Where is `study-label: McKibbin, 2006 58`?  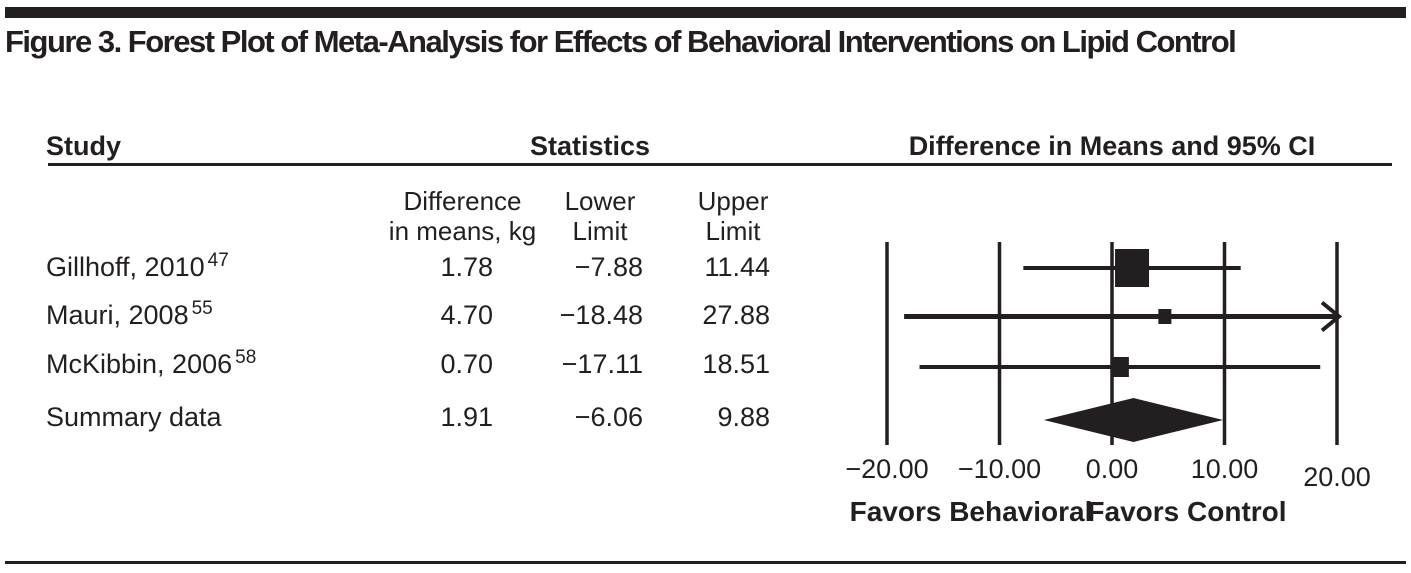
study-label: McKibbin, 2006 58 is located at coordinates (151, 363).